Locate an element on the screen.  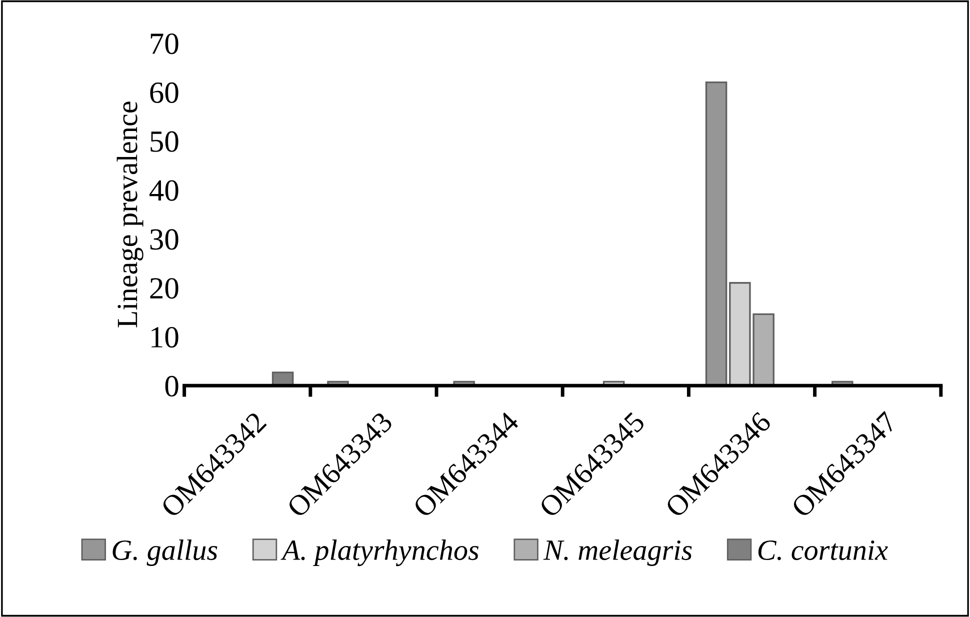
y-tick-label: 50 is located at coordinates (164, 141).